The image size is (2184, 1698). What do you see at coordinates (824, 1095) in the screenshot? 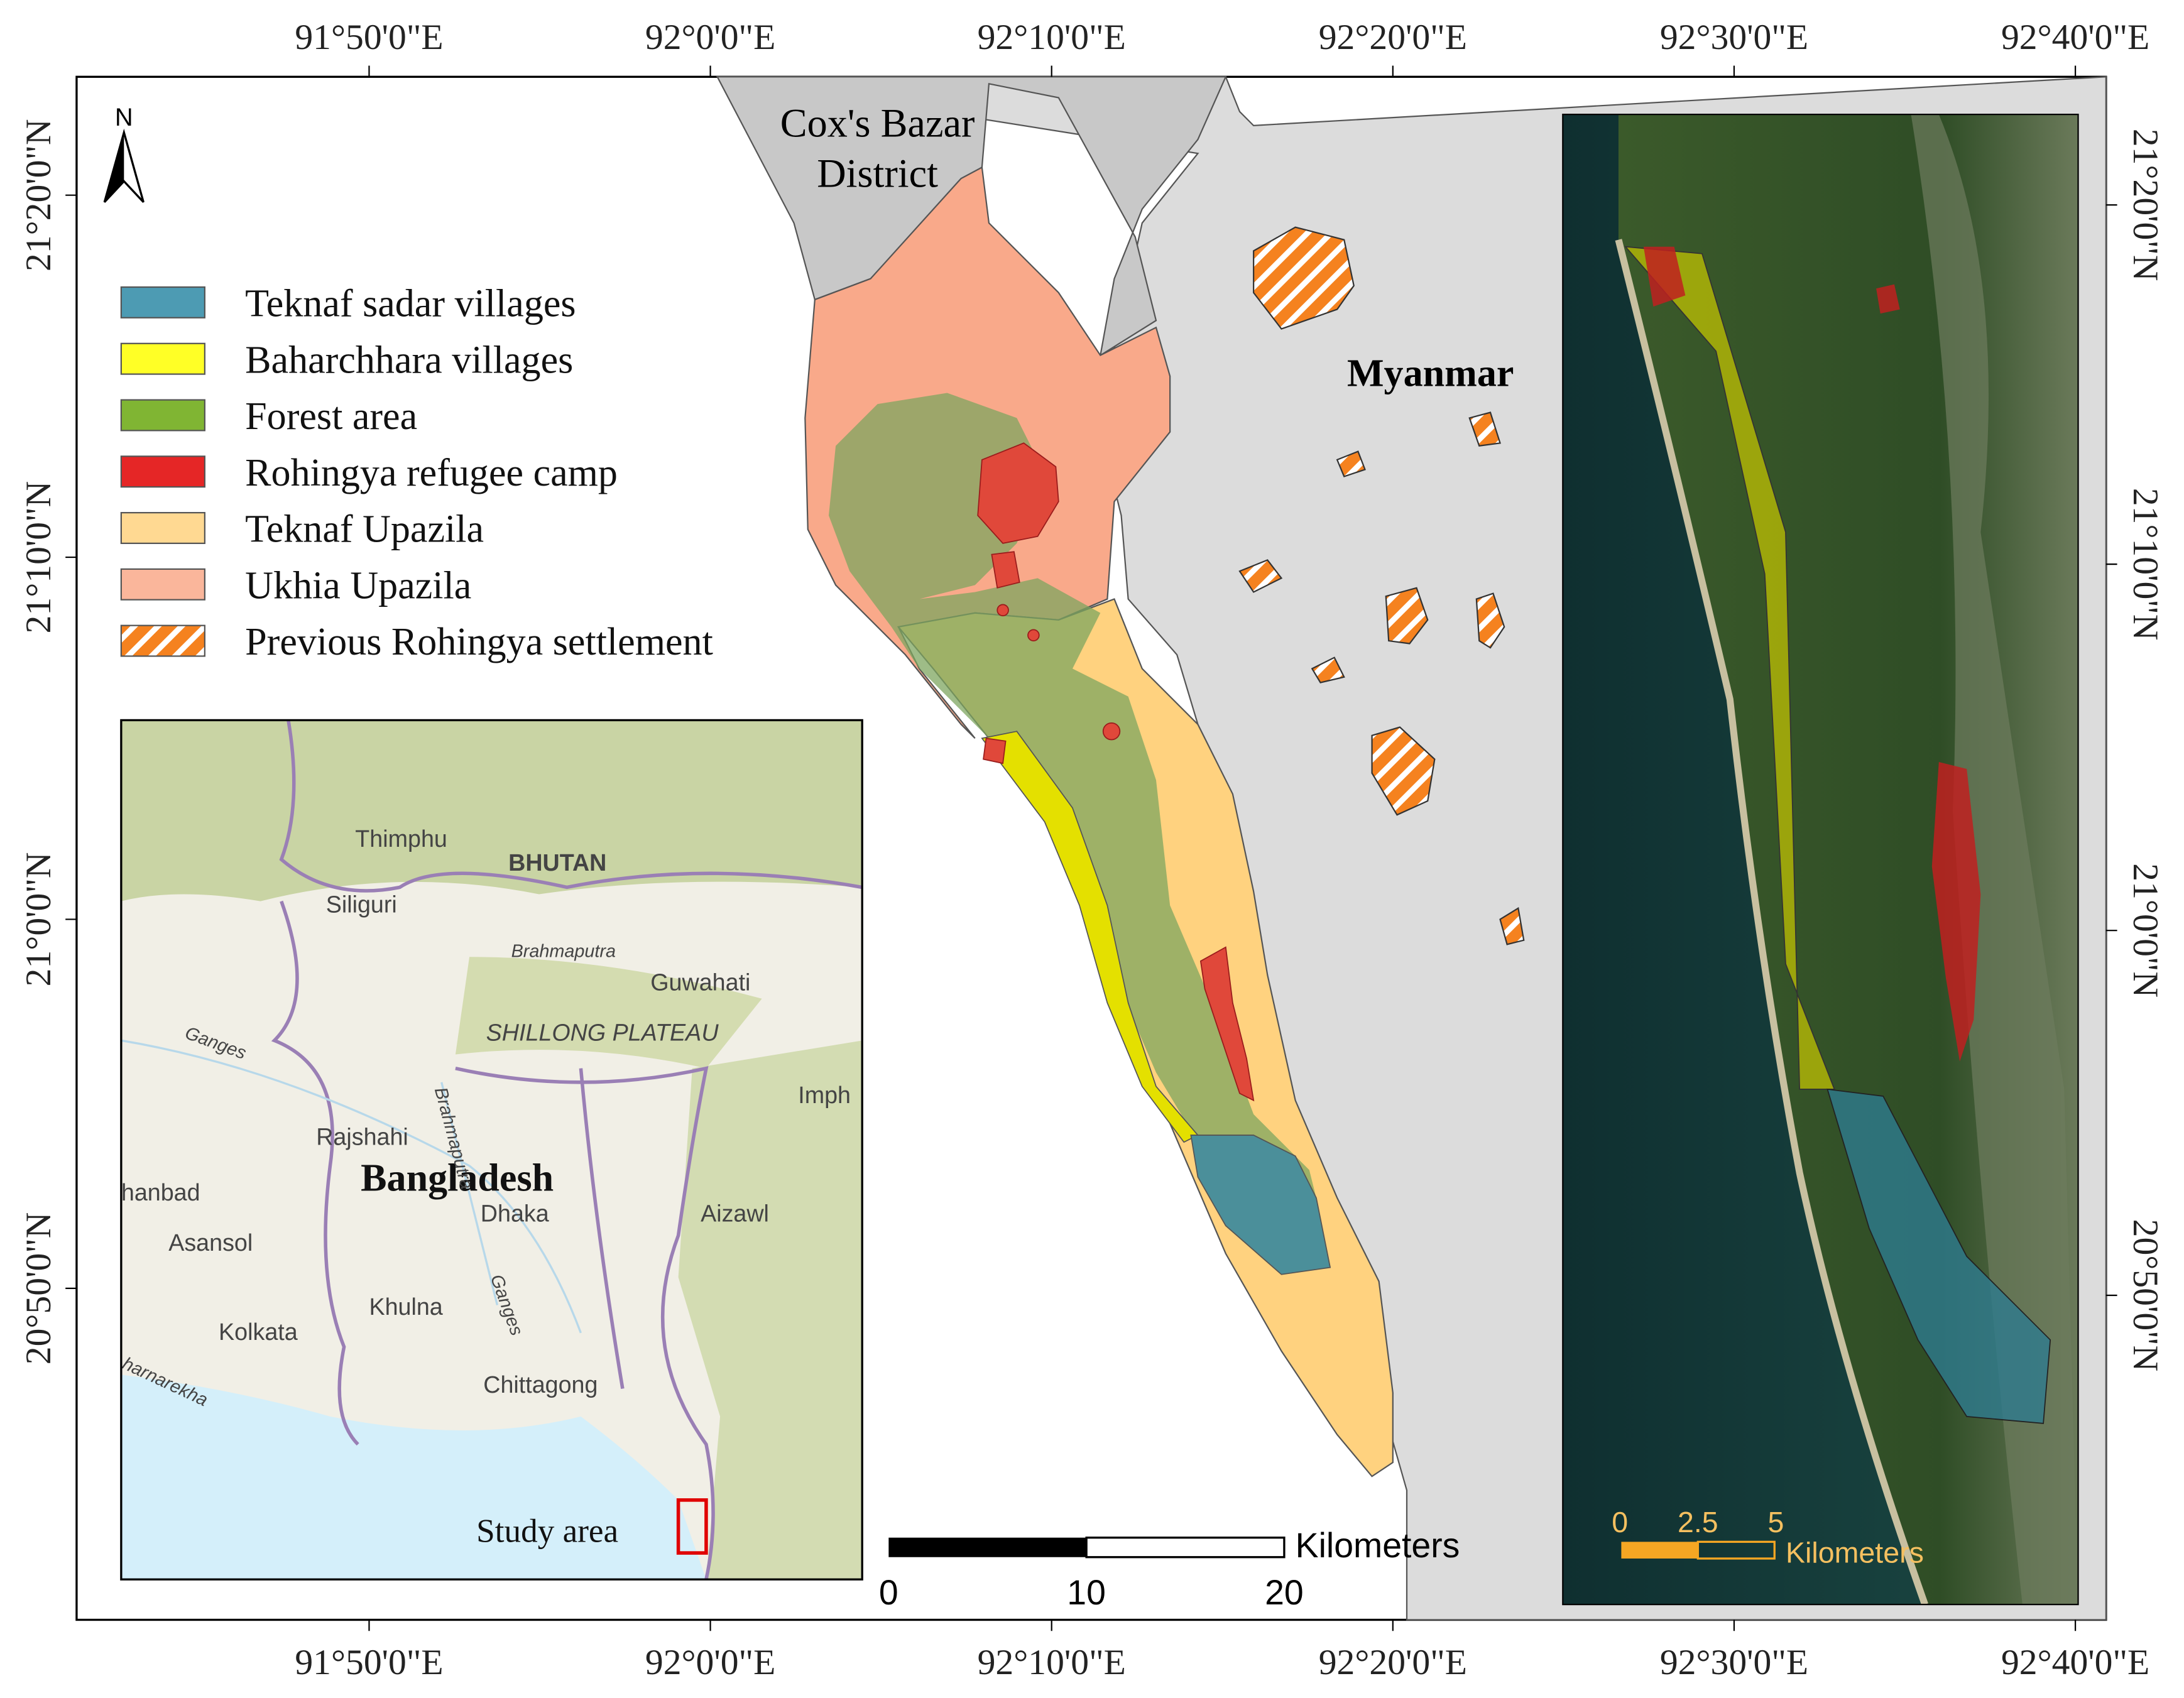
I see `inset-label: Imph` at bounding box center [824, 1095].